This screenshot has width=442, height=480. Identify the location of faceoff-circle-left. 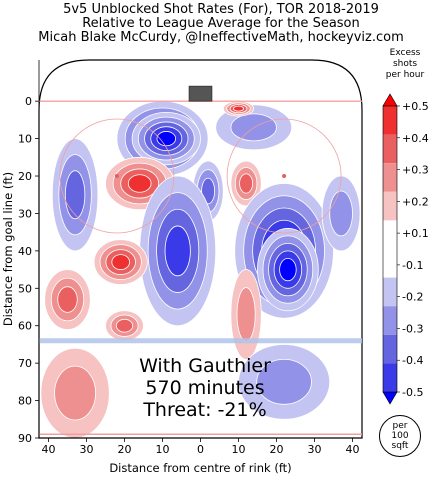
(117, 176).